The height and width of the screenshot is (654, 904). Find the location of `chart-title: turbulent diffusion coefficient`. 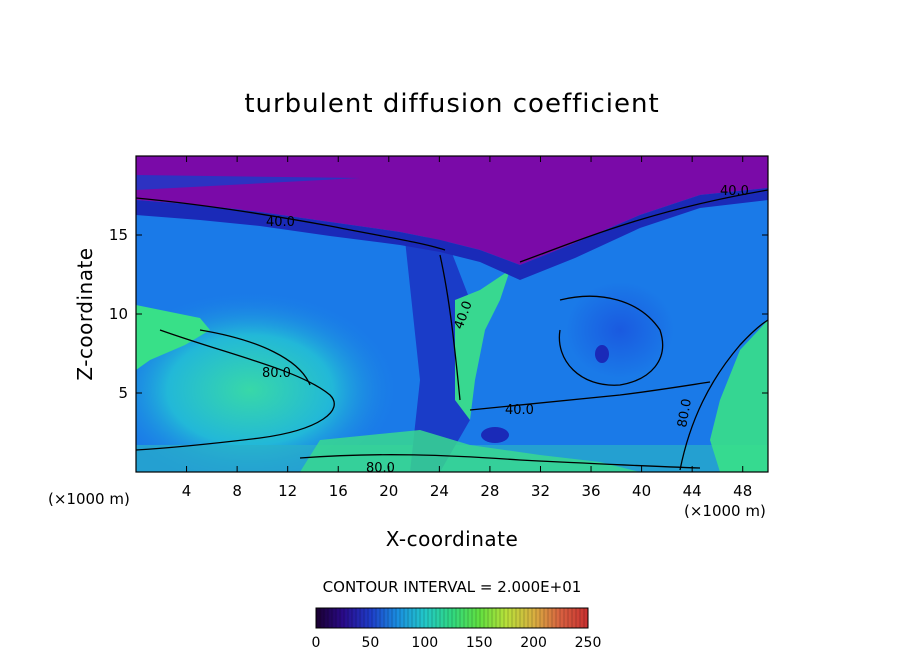

chart-title: turbulent diffusion coefficient is located at coordinates (451, 104).